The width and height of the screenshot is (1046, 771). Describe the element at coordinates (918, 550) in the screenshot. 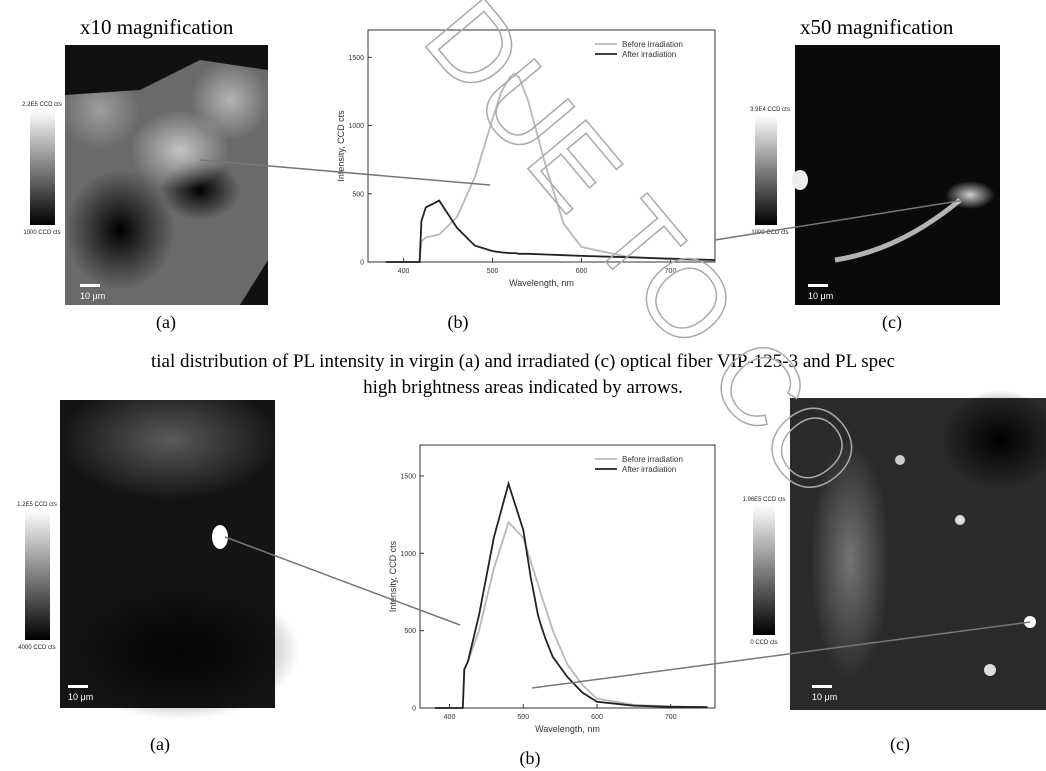

I see `micrograph-bottom-c` at that location.